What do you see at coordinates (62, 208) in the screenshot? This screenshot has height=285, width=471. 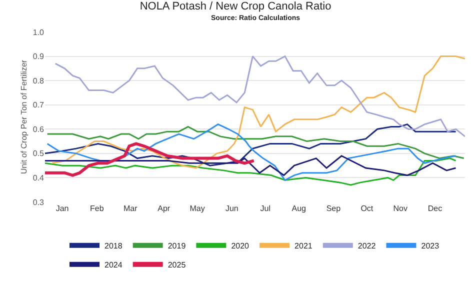 I see `x-tick-label: Jan` at bounding box center [62, 208].